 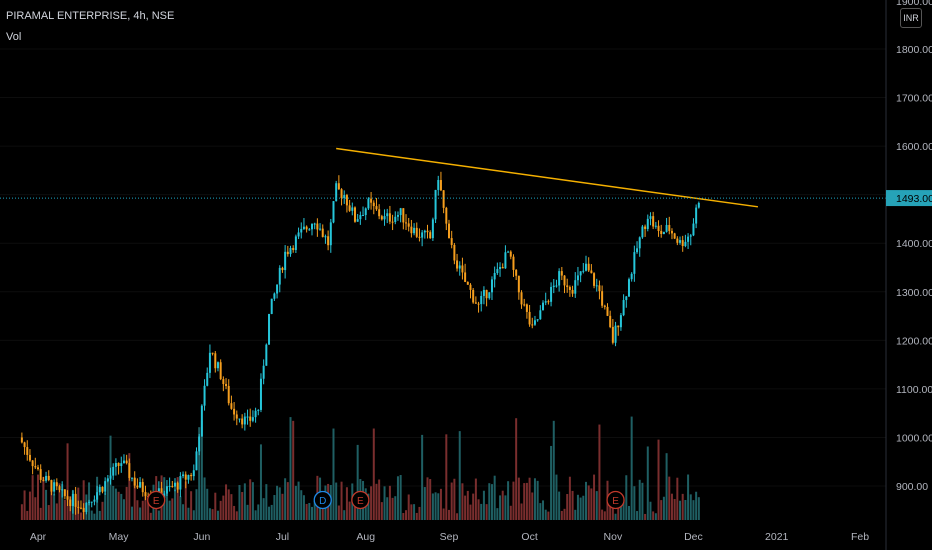 What do you see at coordinates (201, 537) in the screenshot?
I see `x-tick-label: Jun` at bounding box center [201, 537].